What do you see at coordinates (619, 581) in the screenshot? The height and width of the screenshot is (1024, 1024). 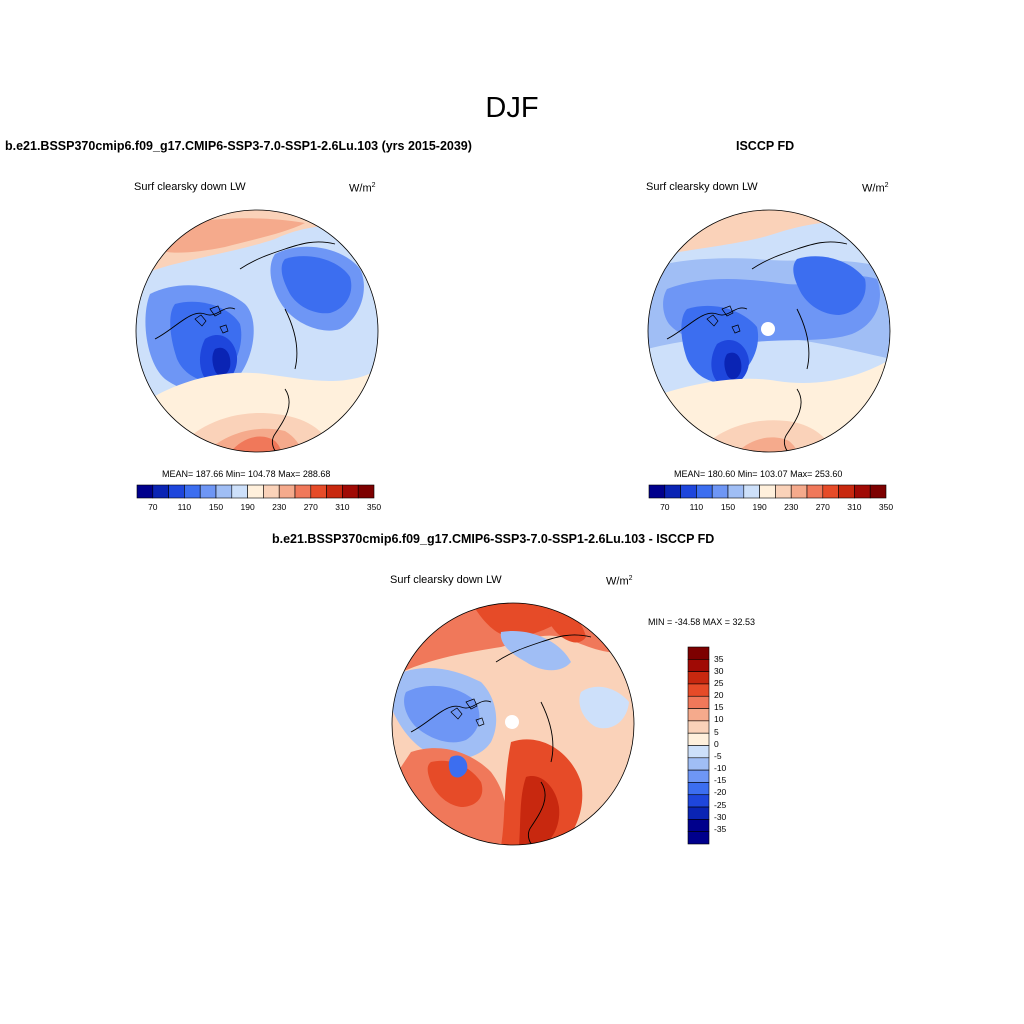 I see `diff-units-label: W/m2` at bounding box center [619, 581].